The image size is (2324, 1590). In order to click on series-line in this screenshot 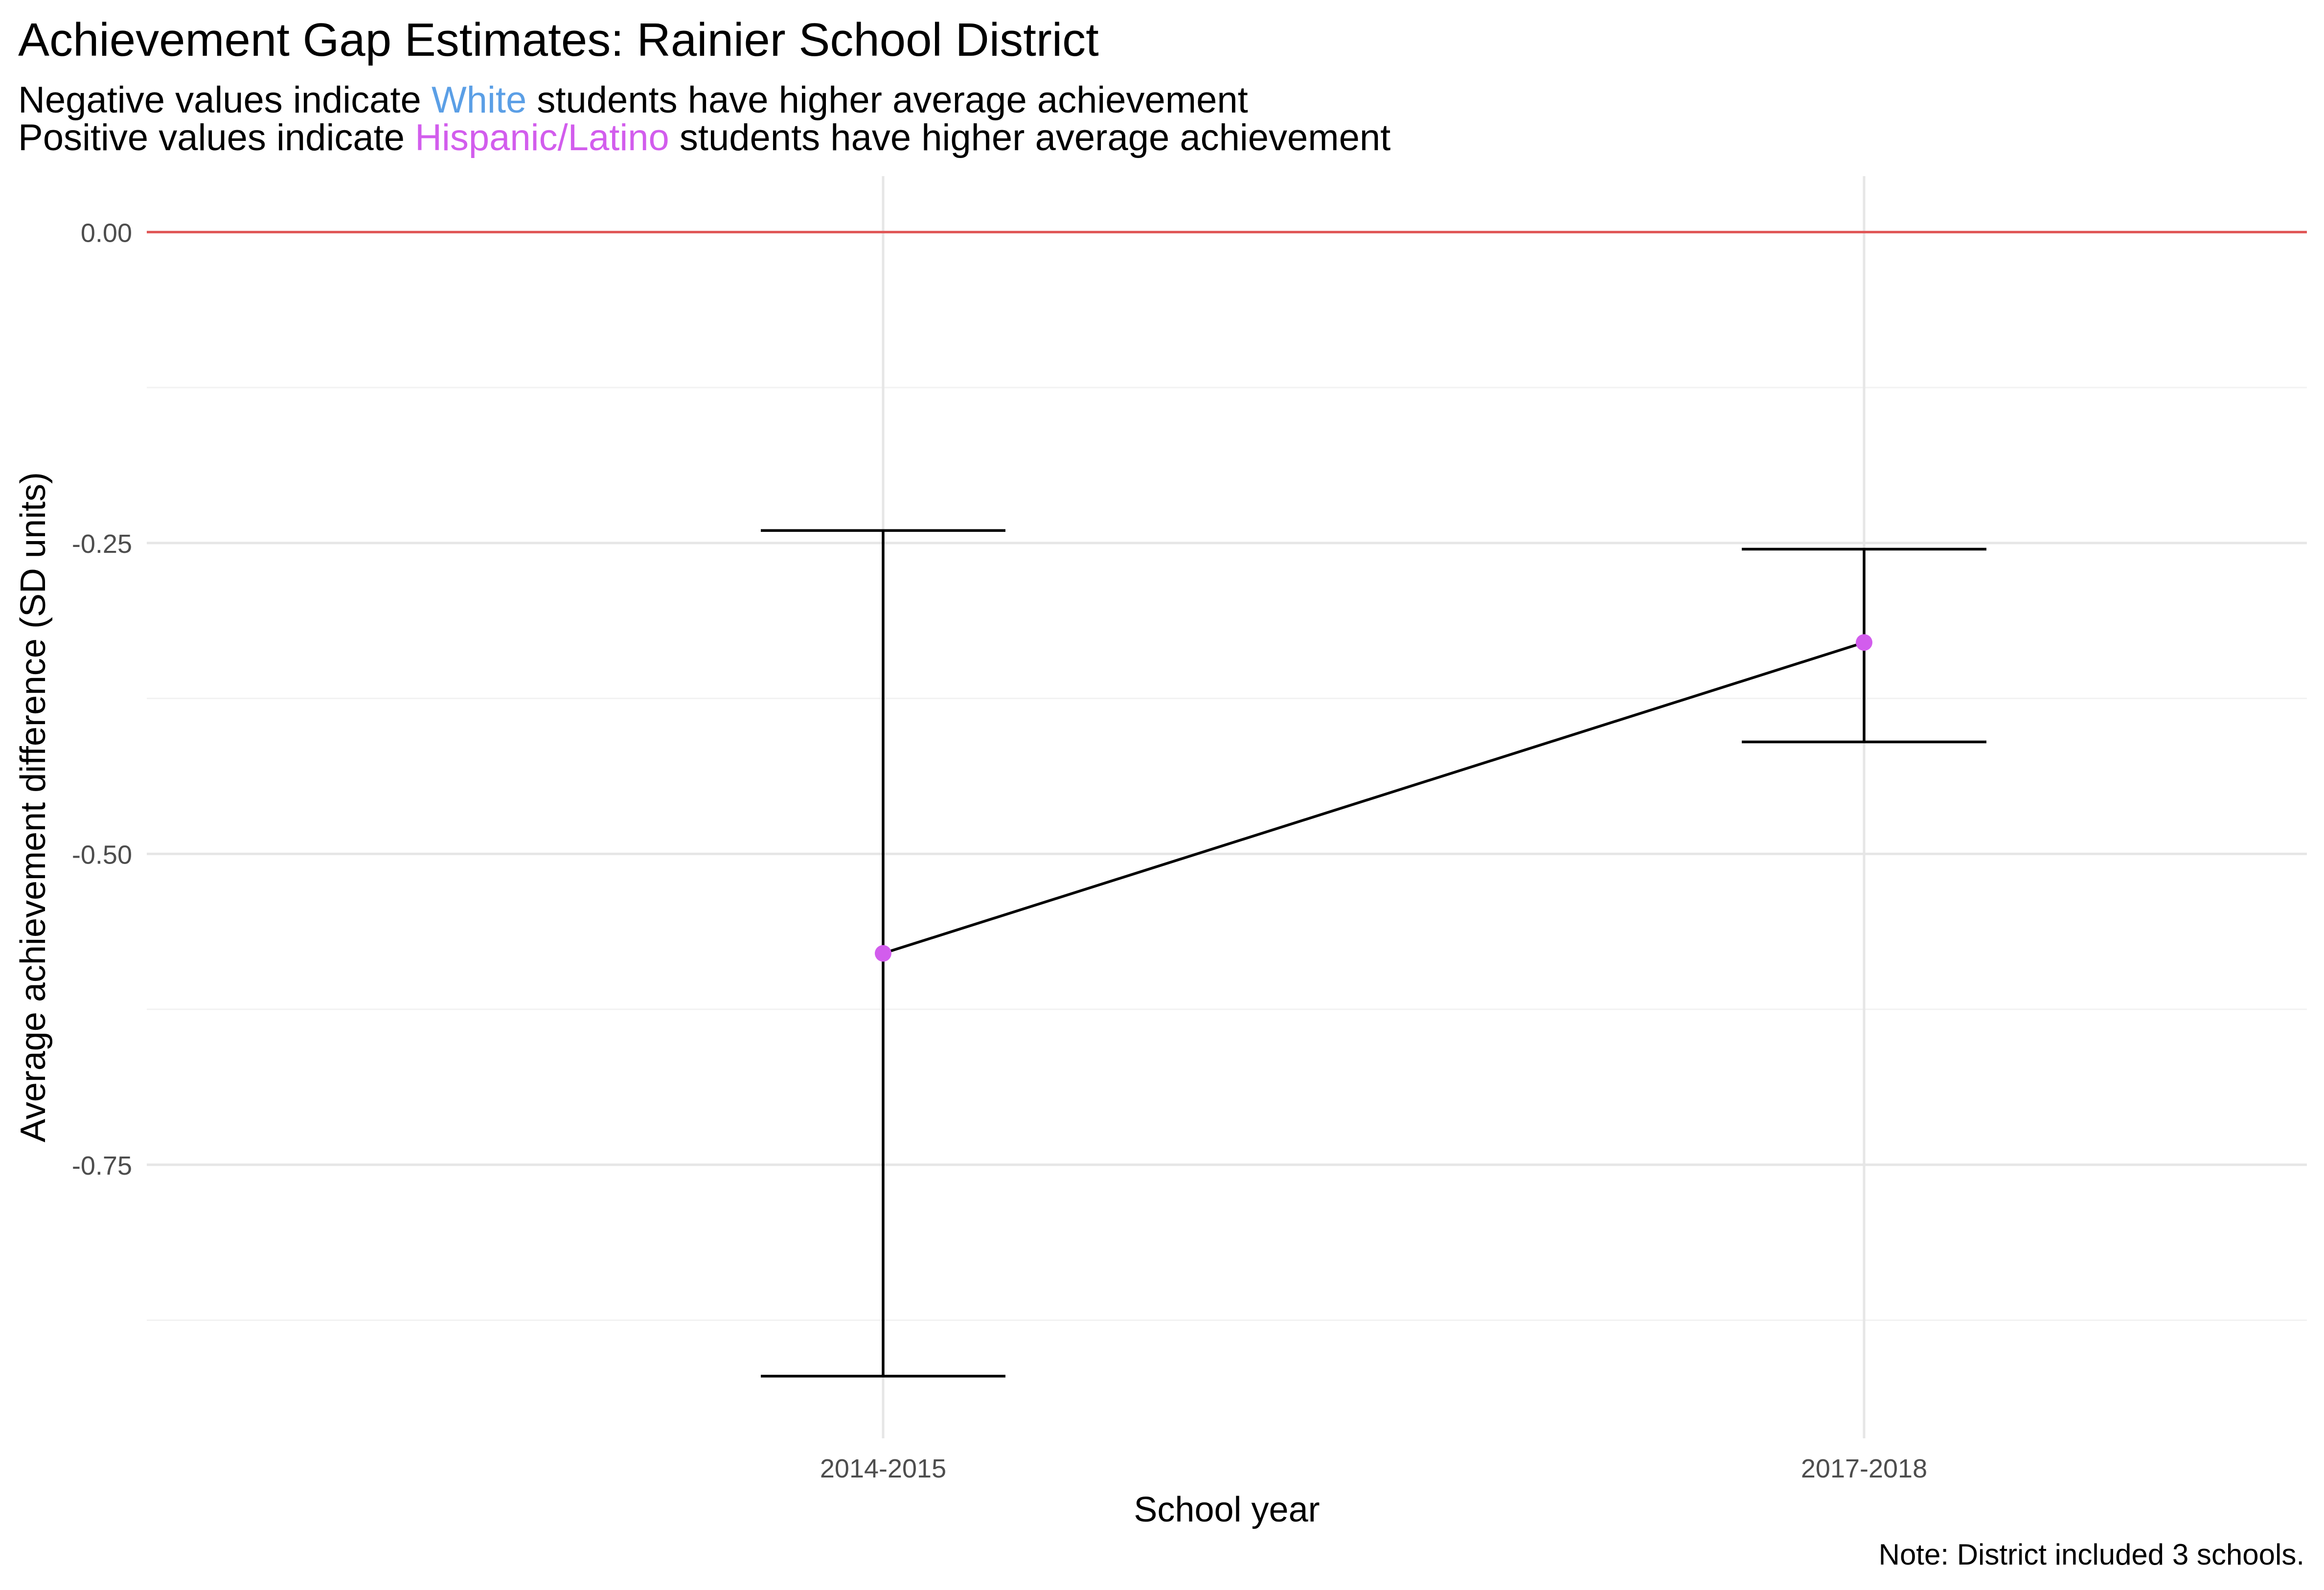, I will do `click(1374, 798)`.